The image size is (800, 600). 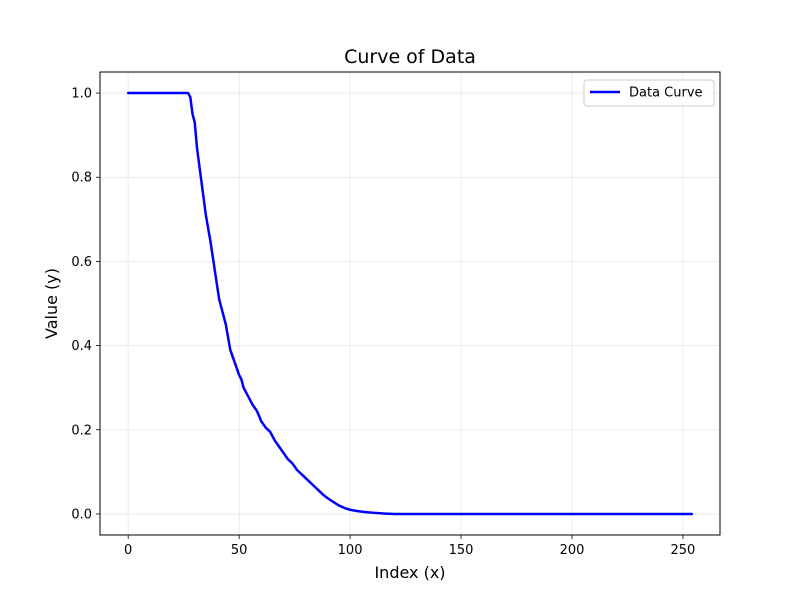 What do you see at coordinates (239, 550) in the screenshot?
I see `x-tick-label: 50` at bounding box center [239, 550].